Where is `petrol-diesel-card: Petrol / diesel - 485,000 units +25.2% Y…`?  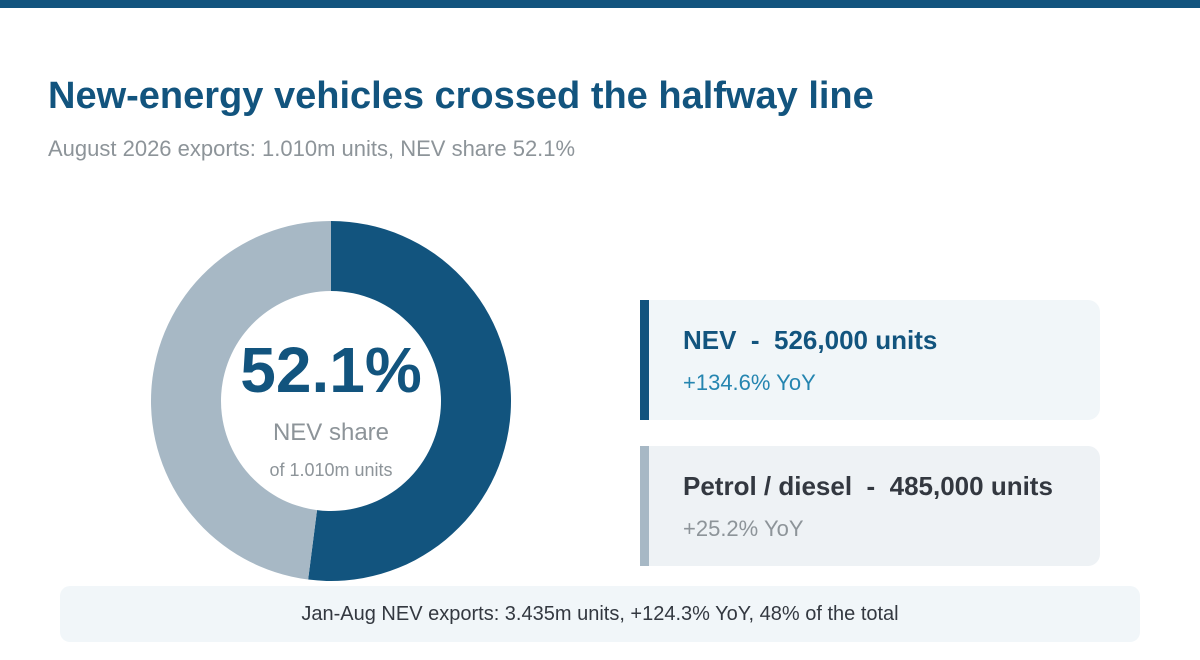 petrol-diesel-card: Petrol / diesel - 485,000 units +25.2% Y… is located at coordinates (870, 506).